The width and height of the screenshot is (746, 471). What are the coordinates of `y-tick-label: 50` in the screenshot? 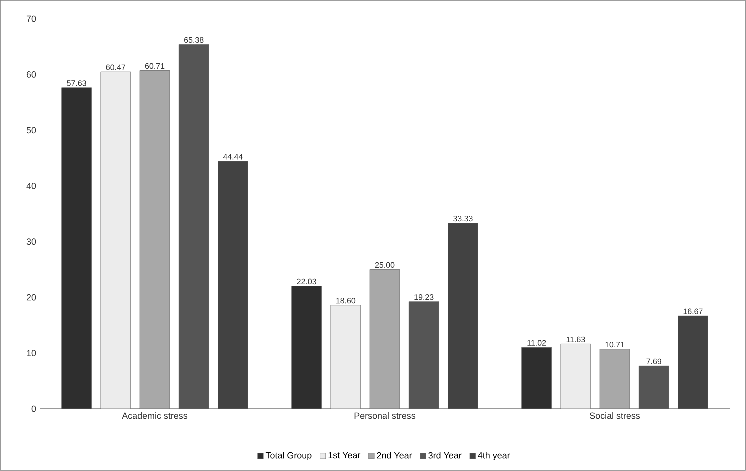 It's located at (31, 130).